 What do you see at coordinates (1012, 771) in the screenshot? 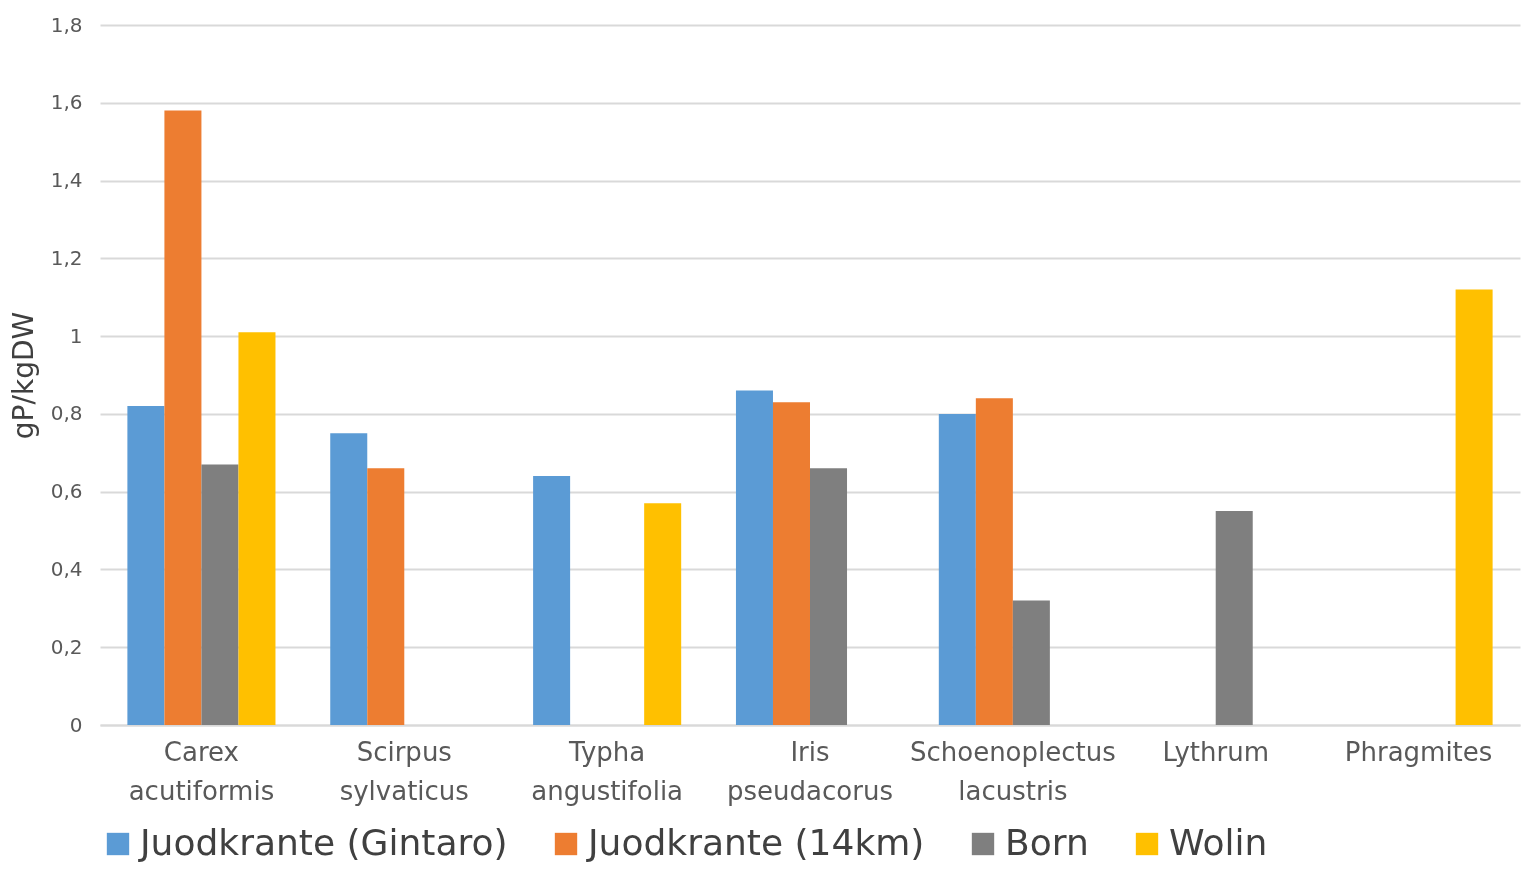
I see `x-tick-label: Schoenoplectus lacustris` at bounding box center [1012, 771].